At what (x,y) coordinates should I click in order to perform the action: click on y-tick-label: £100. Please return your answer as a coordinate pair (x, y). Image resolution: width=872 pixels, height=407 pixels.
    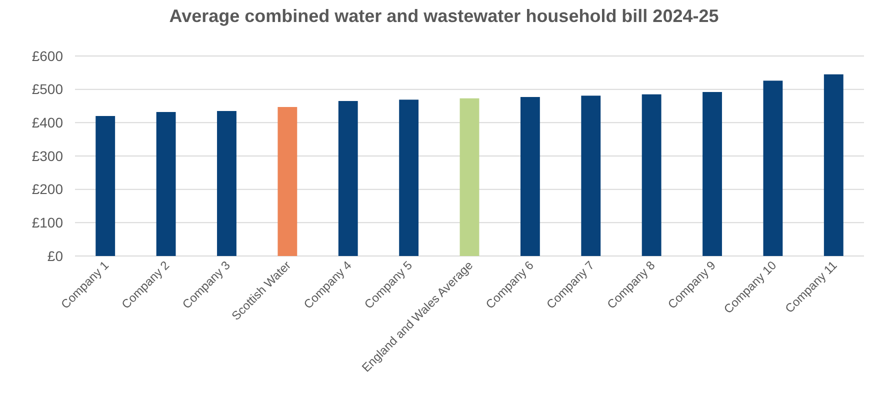
    Looking at the image, I should click on (48, 222).